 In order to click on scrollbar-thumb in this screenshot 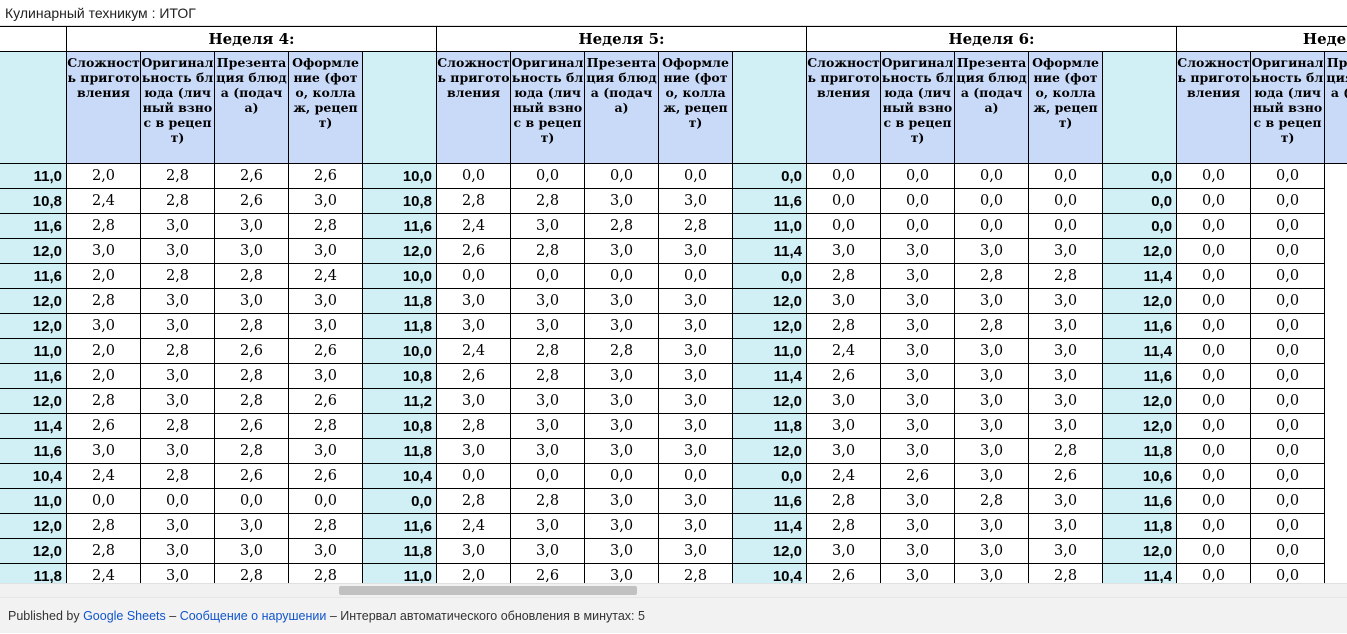, I will do `click(488, 590)`.